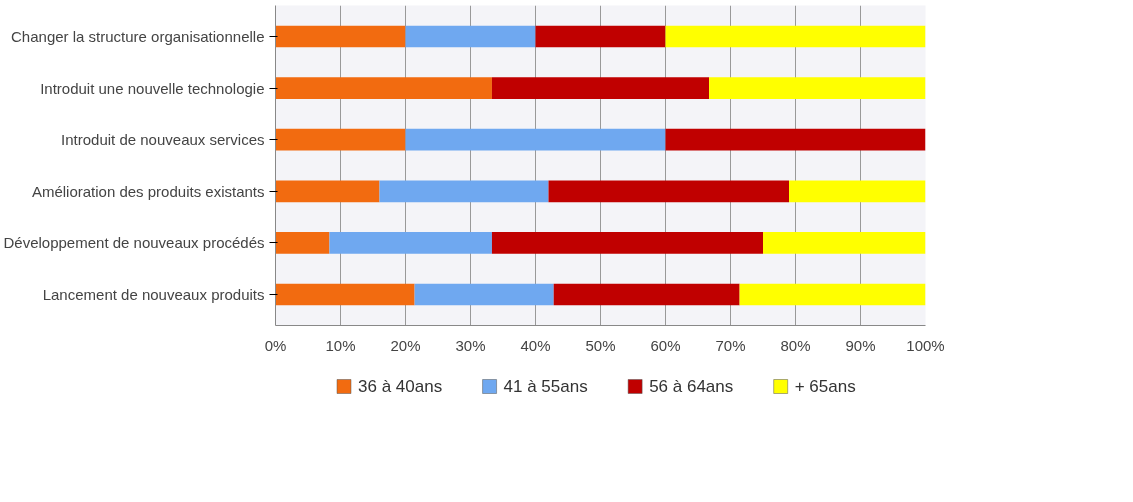  Describe the element at coordinates (163, 140) in the screenshot. I see `y-tick-label: Introduit de nouveaux services` at that location.